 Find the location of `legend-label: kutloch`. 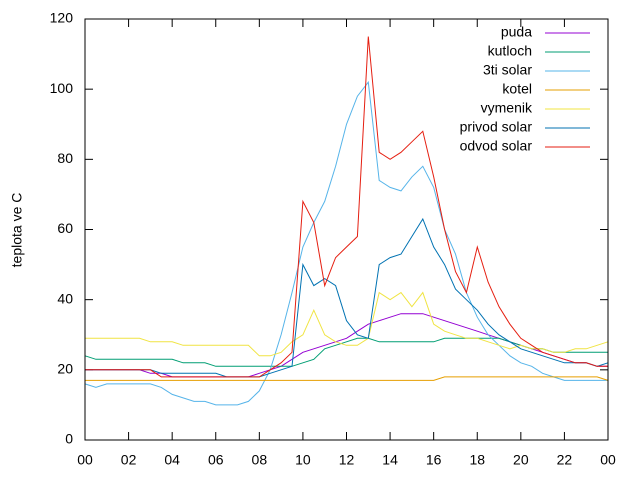

legend-label: kutloch is located at coordinates (510, 51).